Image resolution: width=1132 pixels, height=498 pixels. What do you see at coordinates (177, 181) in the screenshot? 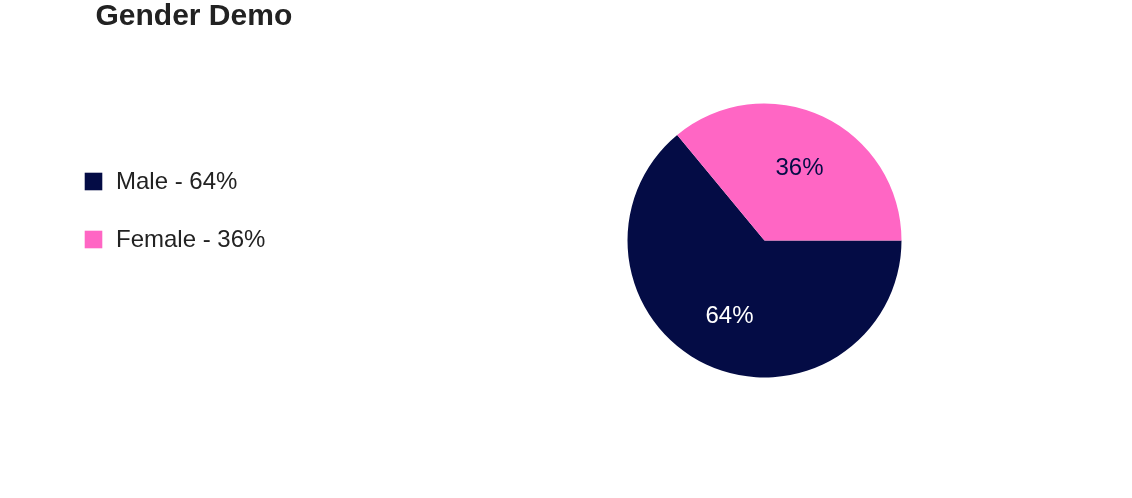
I see `legend-label: Male - 64%` at bounding box center [177, 181].